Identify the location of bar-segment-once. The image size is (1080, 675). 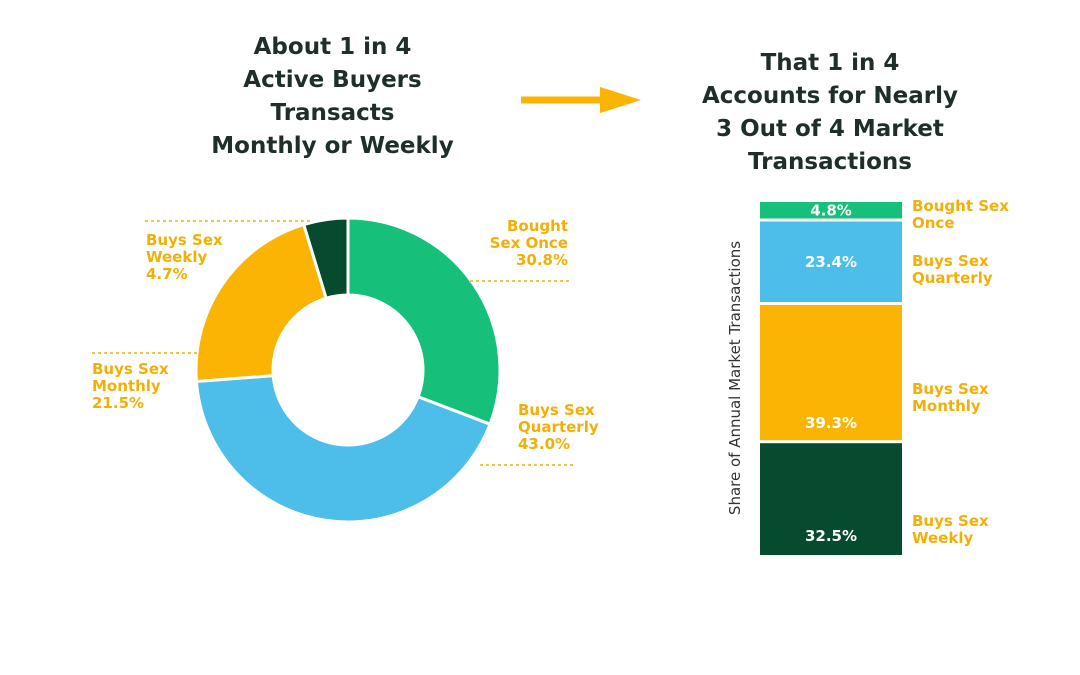
(831, 210).